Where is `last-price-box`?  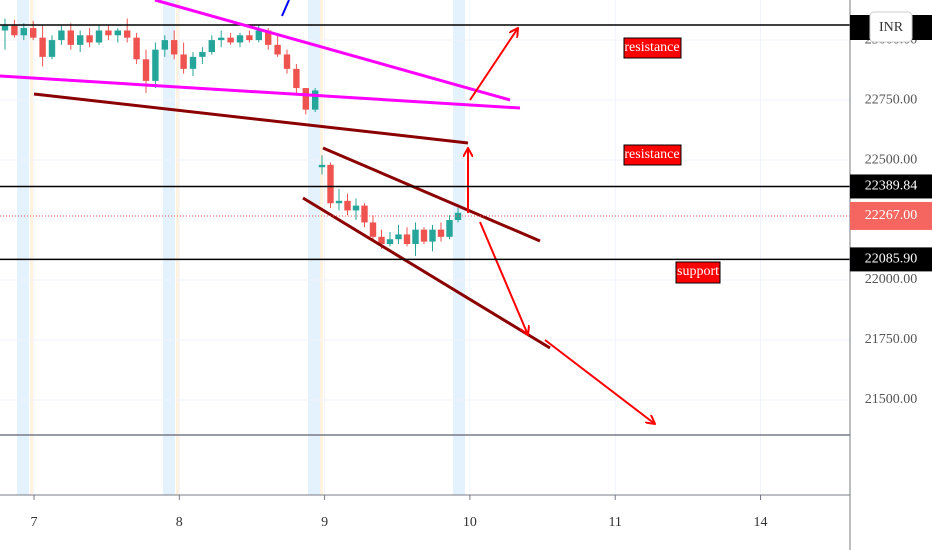 last-price-box is located at coordinates (891, 215).